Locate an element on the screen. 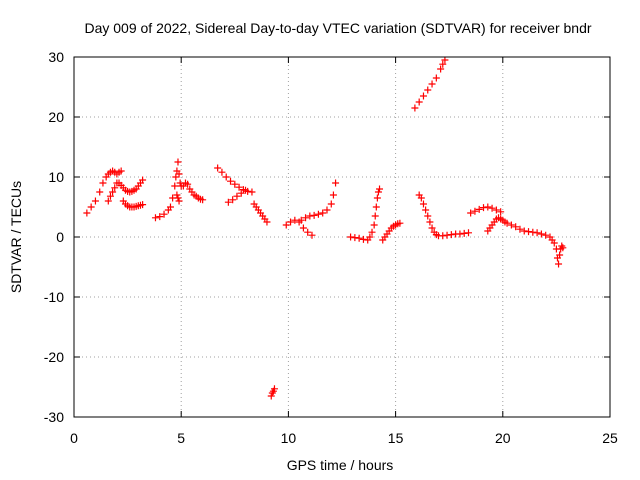  y-tick-label: -20 is located at coordinates (54, 357).